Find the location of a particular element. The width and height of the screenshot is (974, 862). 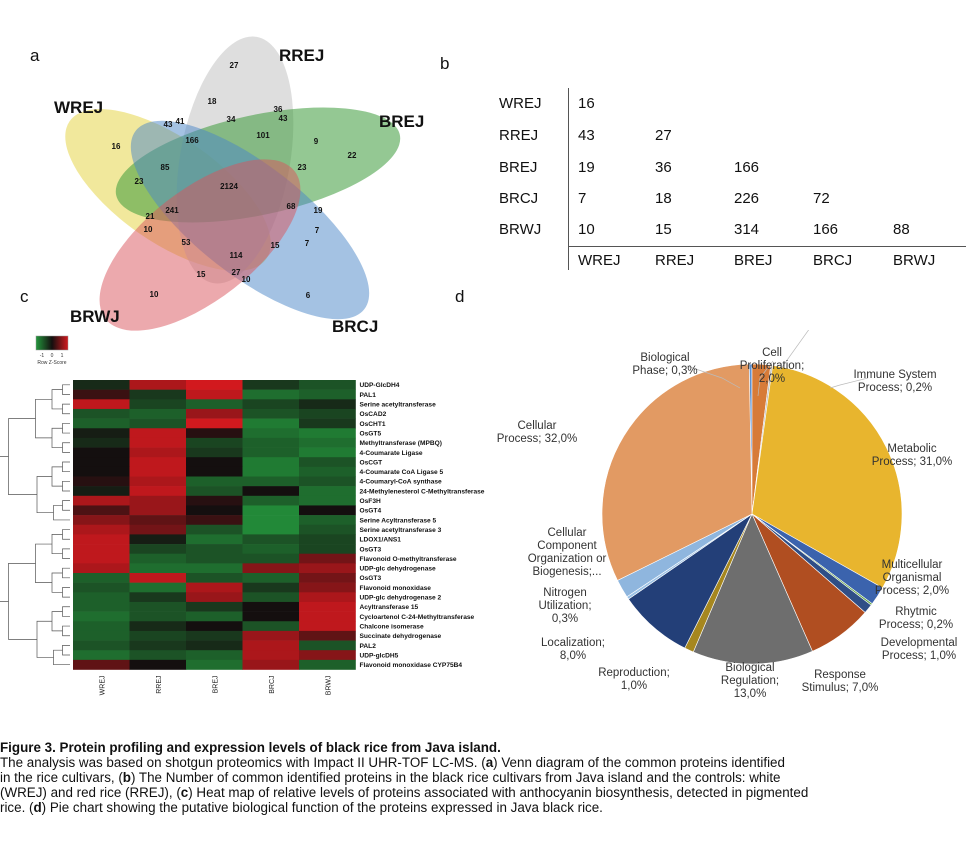

venn-label-wrej: WREJ is located at coordinates (79, 107).